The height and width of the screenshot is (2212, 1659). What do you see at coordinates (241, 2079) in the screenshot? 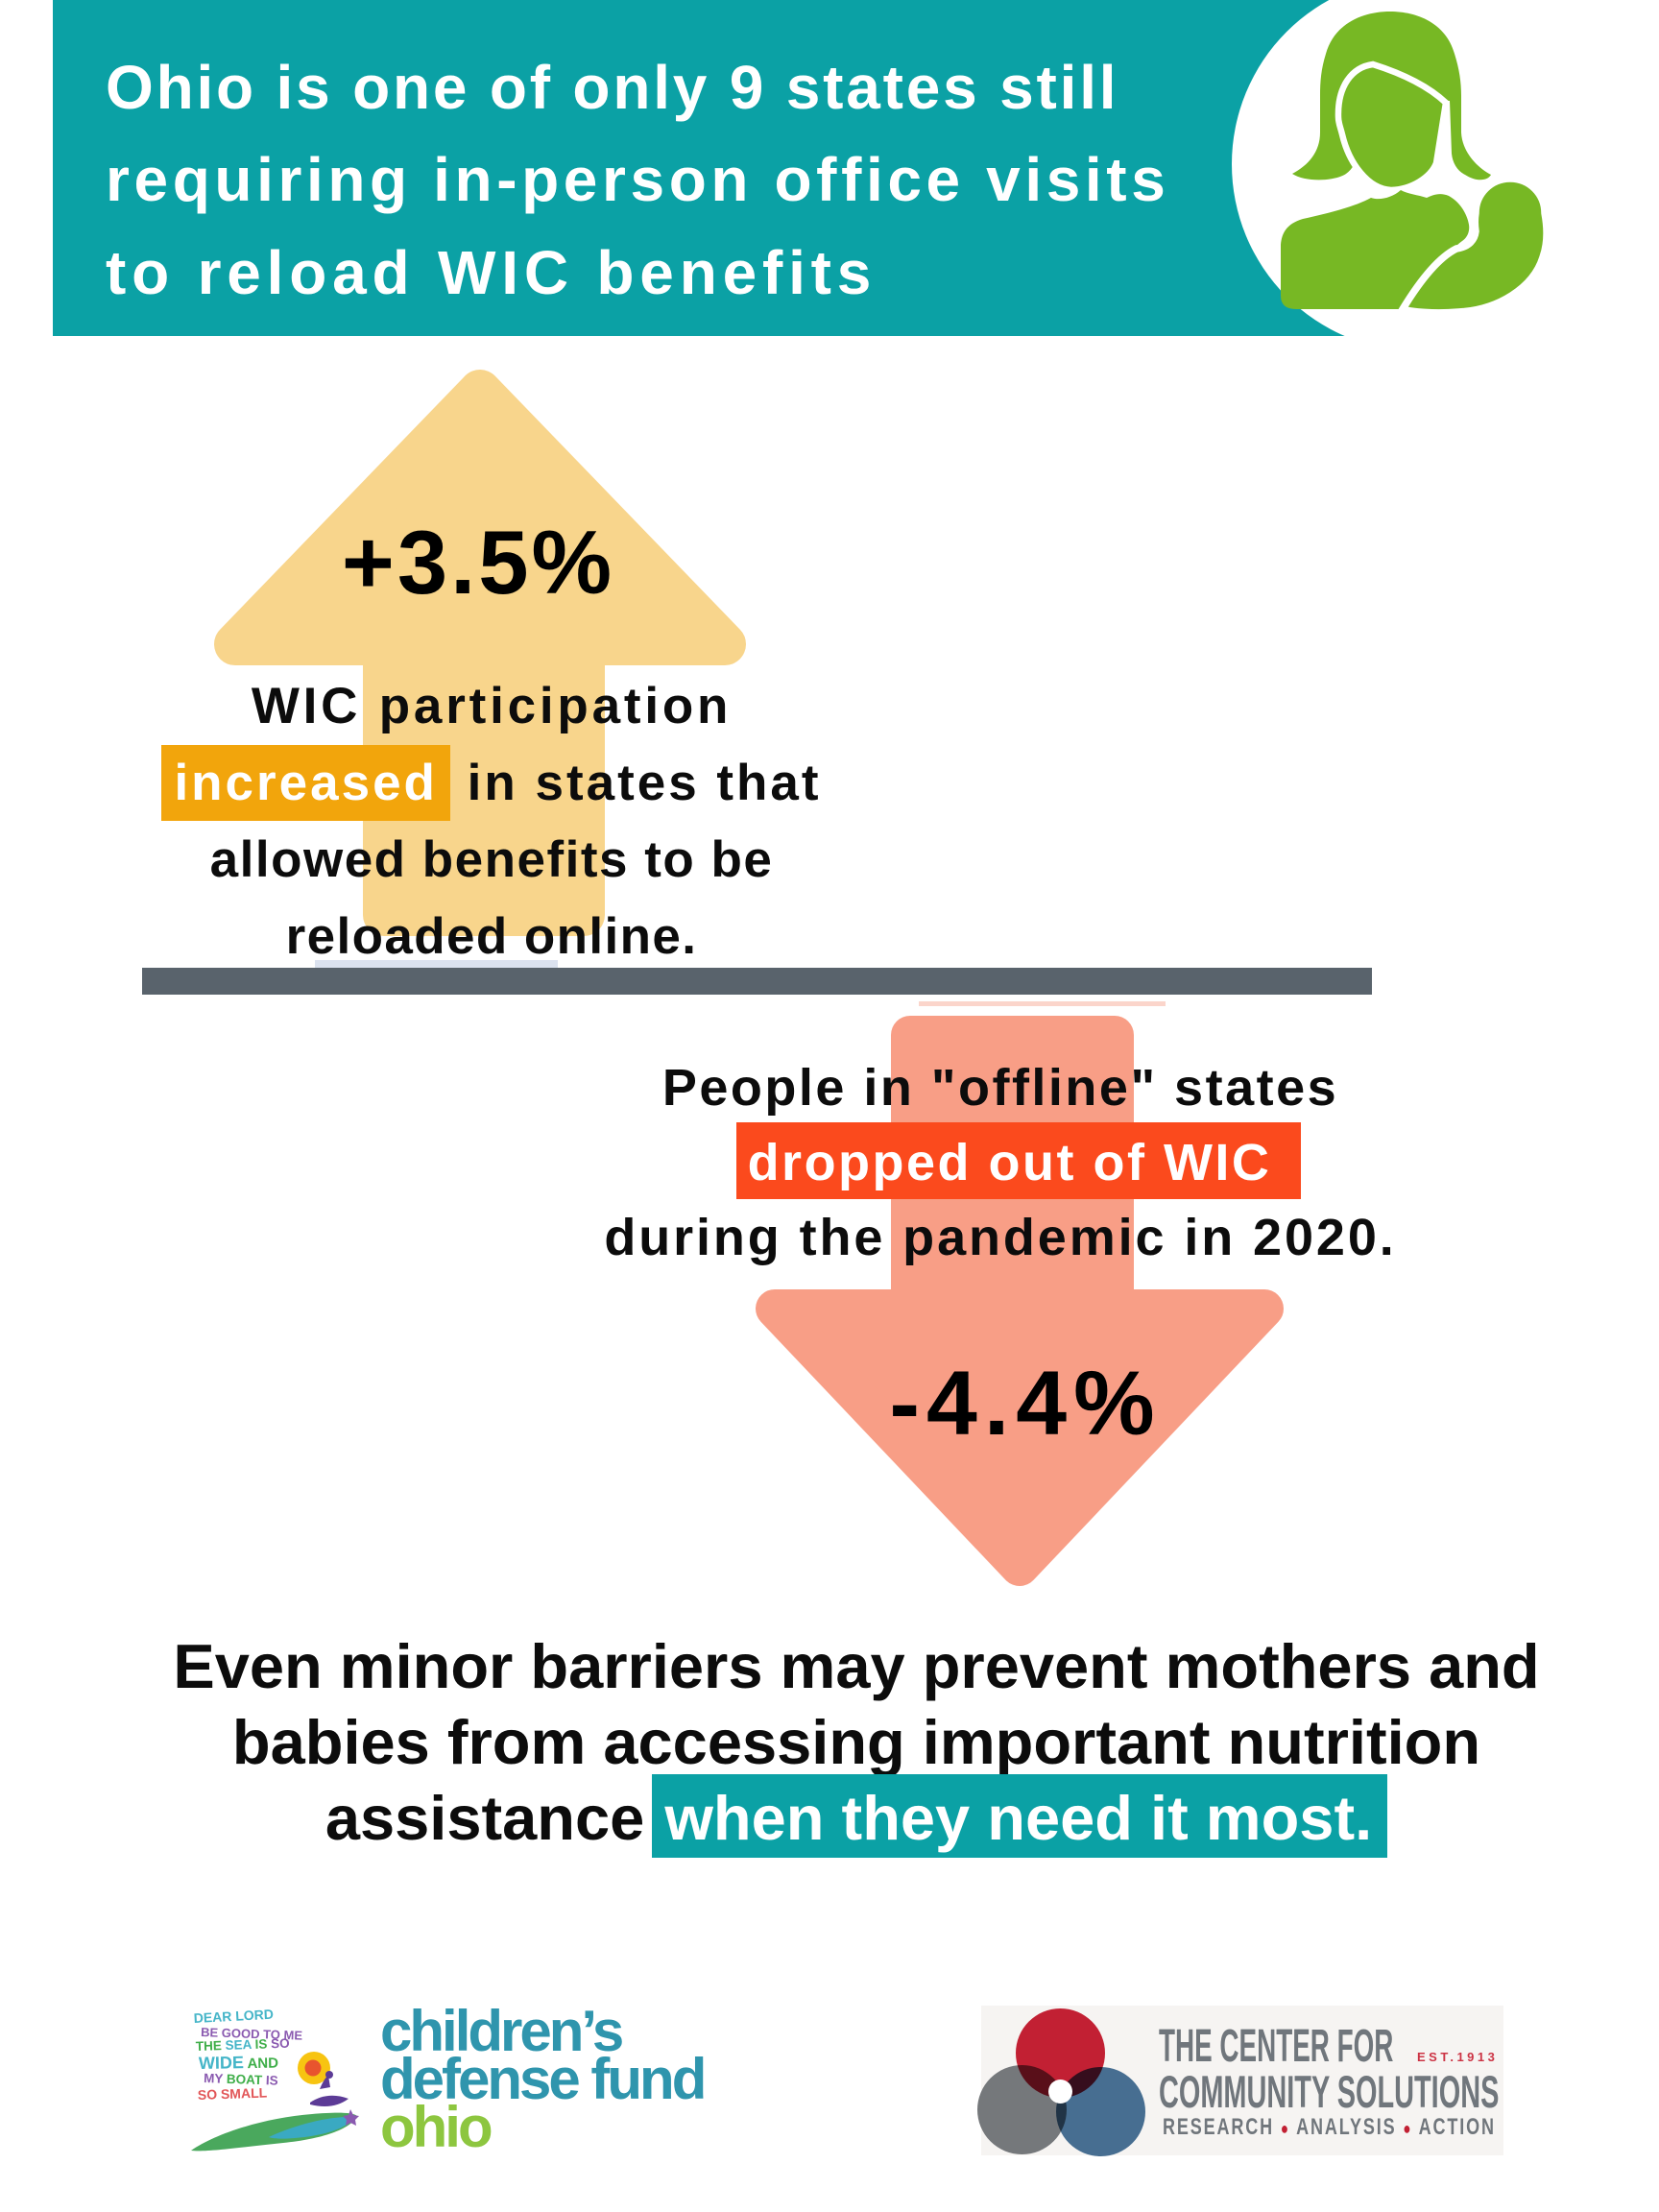
I see `svg-text: MY BOAT IS` at bounding box center [241, 2079].